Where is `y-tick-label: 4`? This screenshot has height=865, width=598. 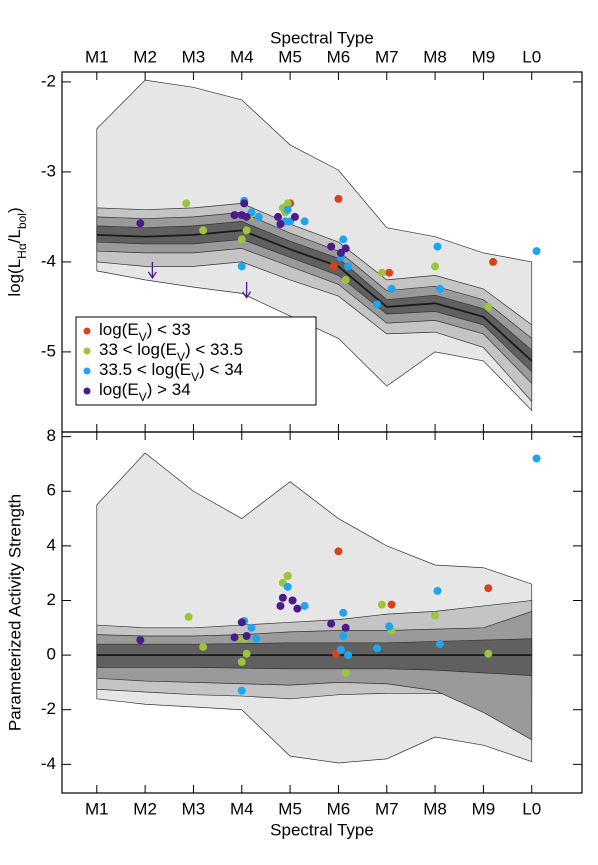 y-tick-label: 4 is located at coordinates (51, 544).